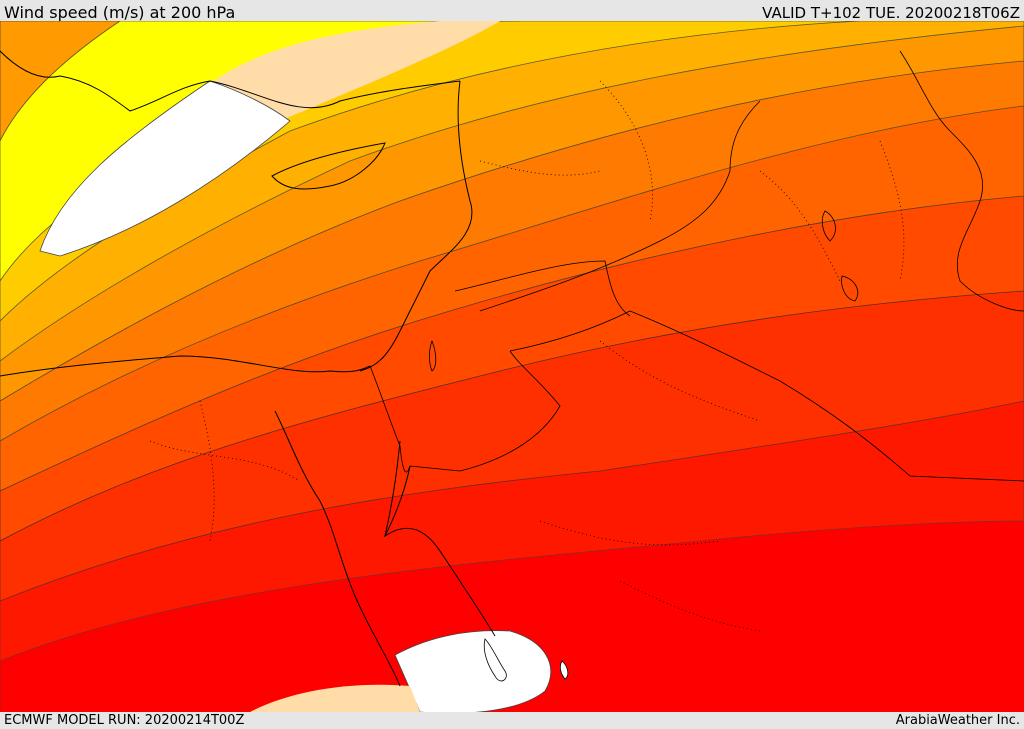  Describe the element at coordinates (392, 488) in the screenshot. I see `coastline-gulf-of-aqaba` at that location.